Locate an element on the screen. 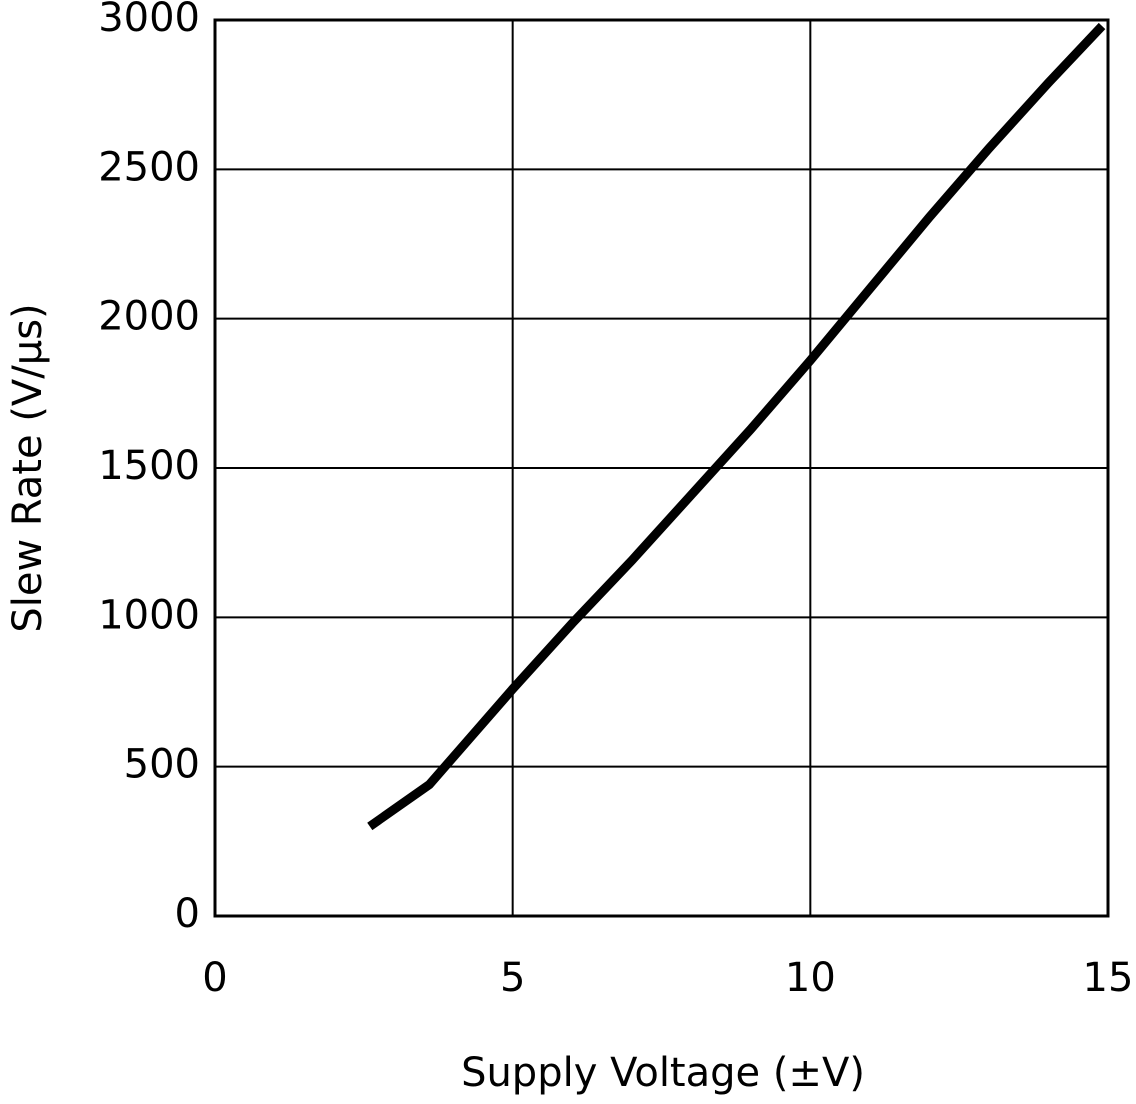 The image size is (1136, 1104). x-tick-label: 5 is located at coordinates (512, 978).